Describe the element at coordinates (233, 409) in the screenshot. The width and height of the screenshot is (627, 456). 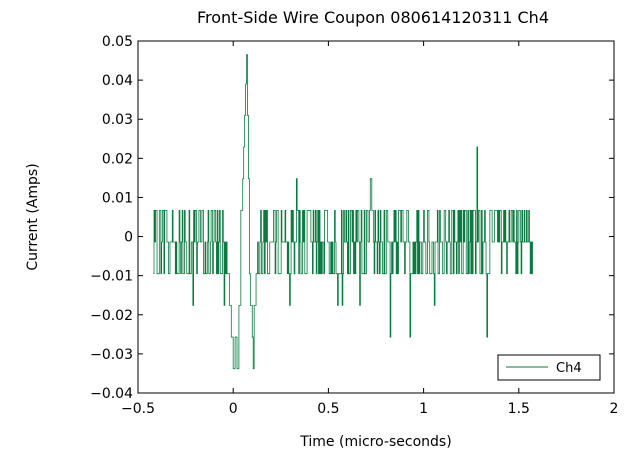
I see `x-tick-label: 0` at that location.